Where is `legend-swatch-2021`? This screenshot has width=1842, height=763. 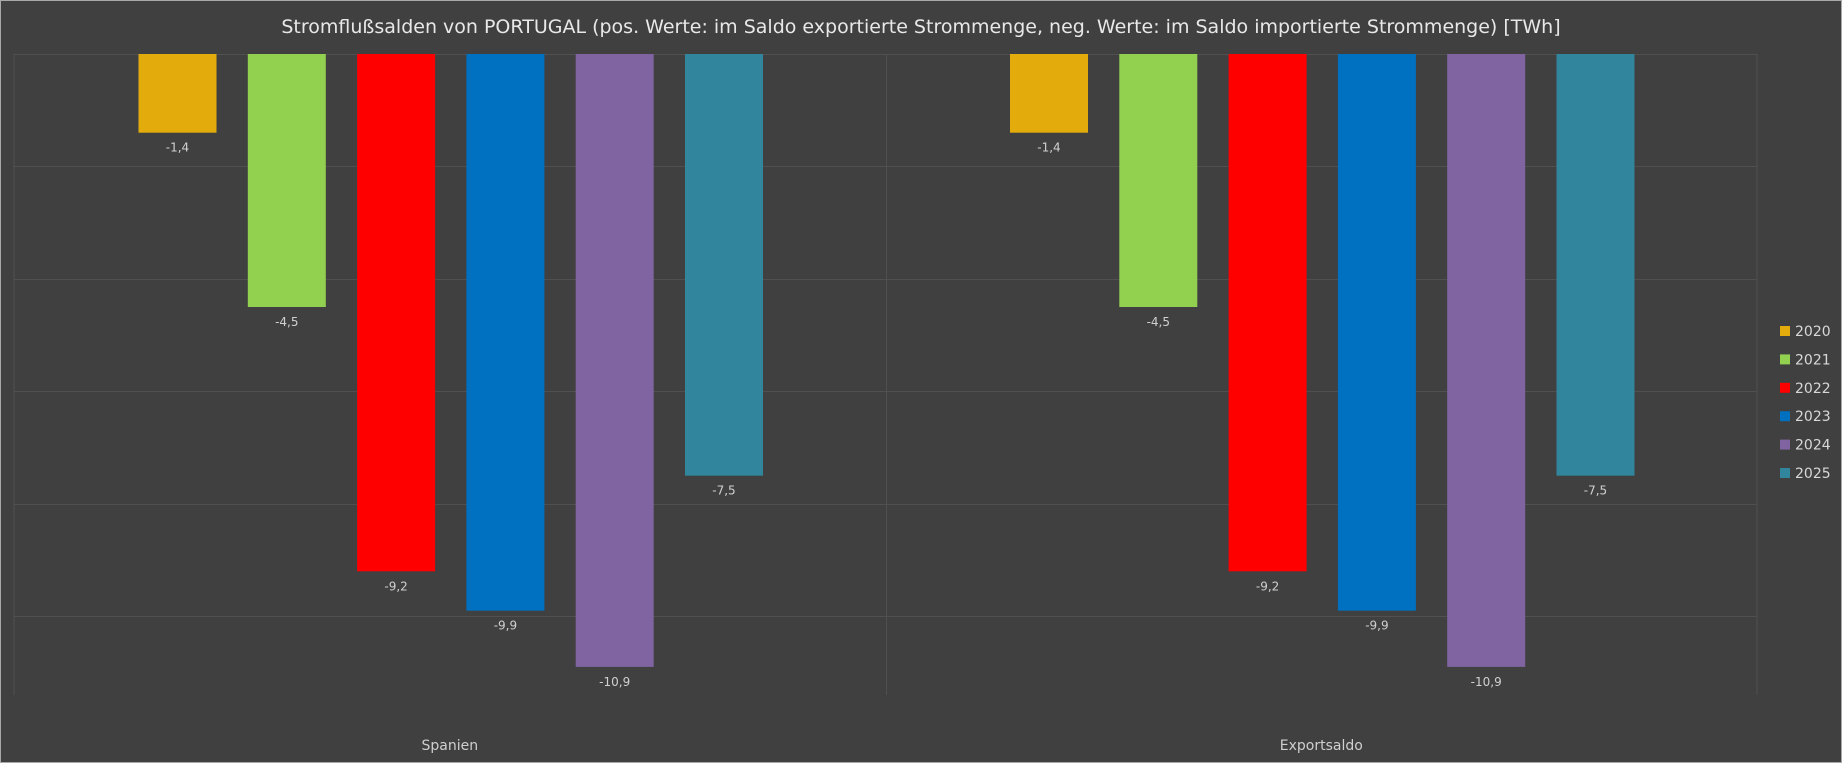 legend-swatch-2021 is located at coordinates (1785, 359).